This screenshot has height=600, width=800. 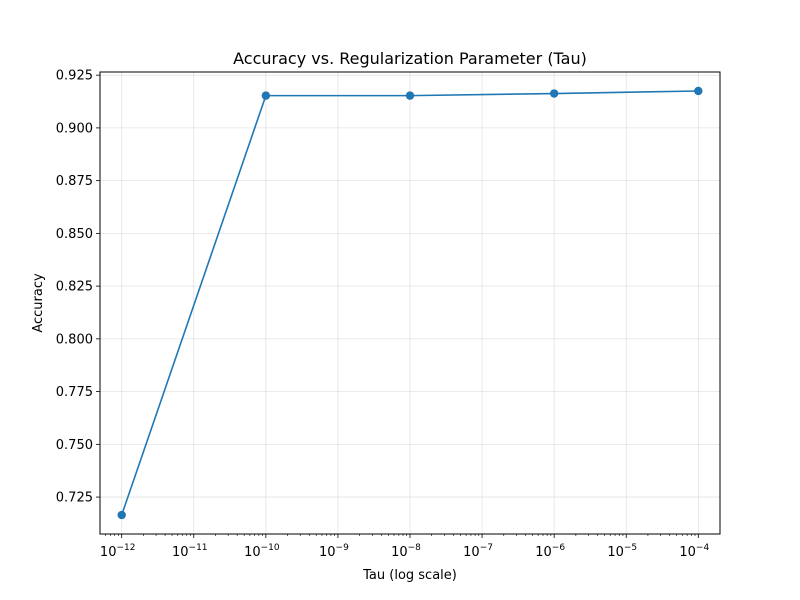 I want to click on x-tick-label: 10⁻⁸, so click(x=406, y=551).